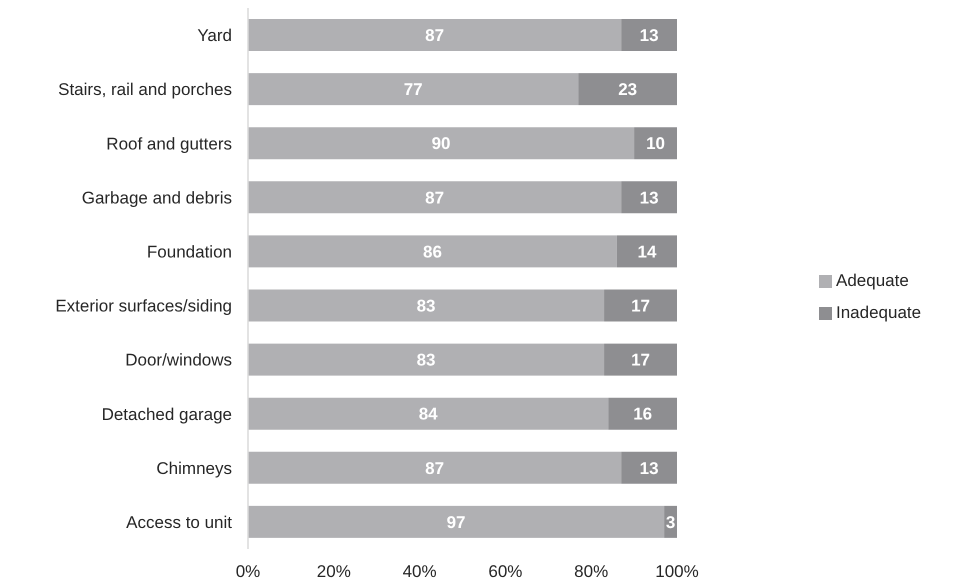  I want to click on data-label: 77, so click(413, 90).